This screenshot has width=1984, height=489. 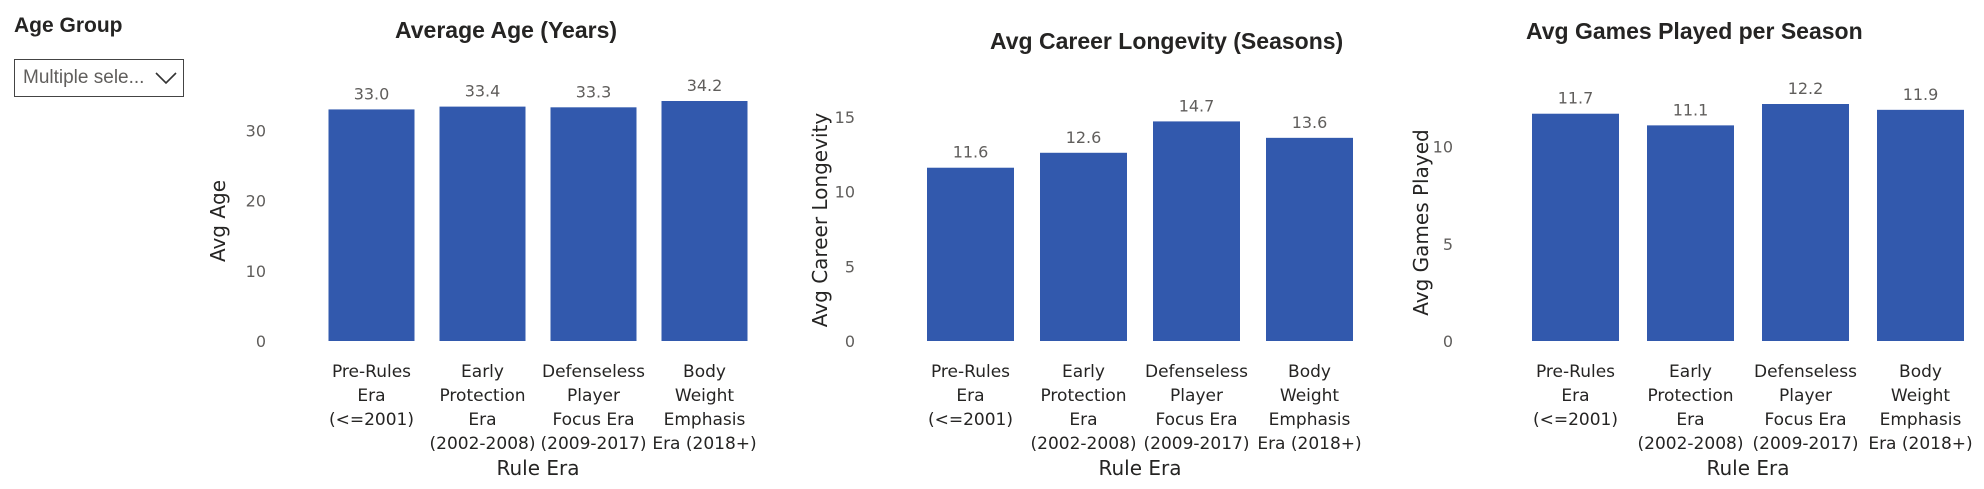 I want to click on y-tick-label: 20, so click(x=256, y=201).